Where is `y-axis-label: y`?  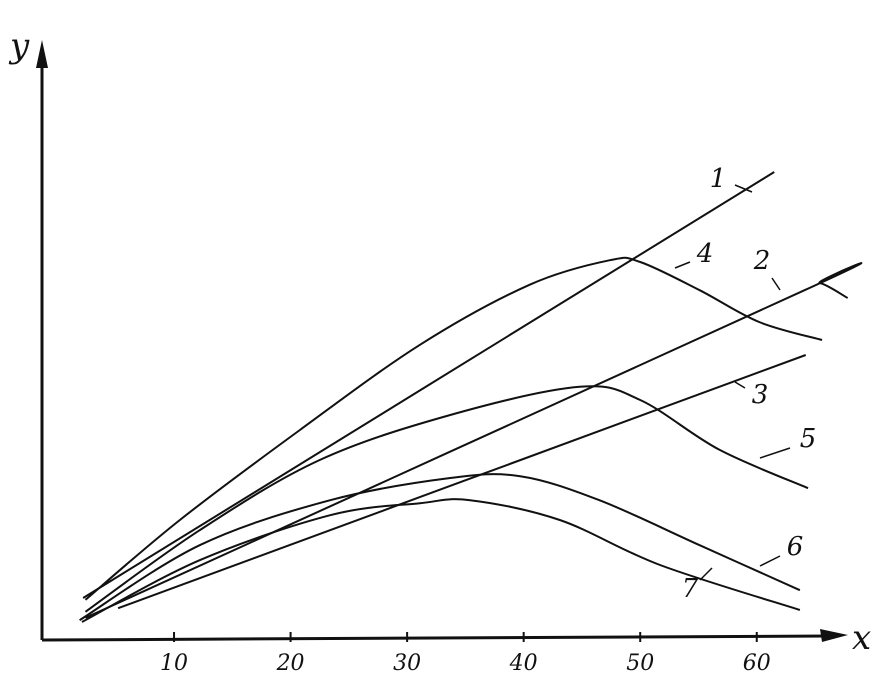
y-axis-label: y is located at coordinates (19, 46).